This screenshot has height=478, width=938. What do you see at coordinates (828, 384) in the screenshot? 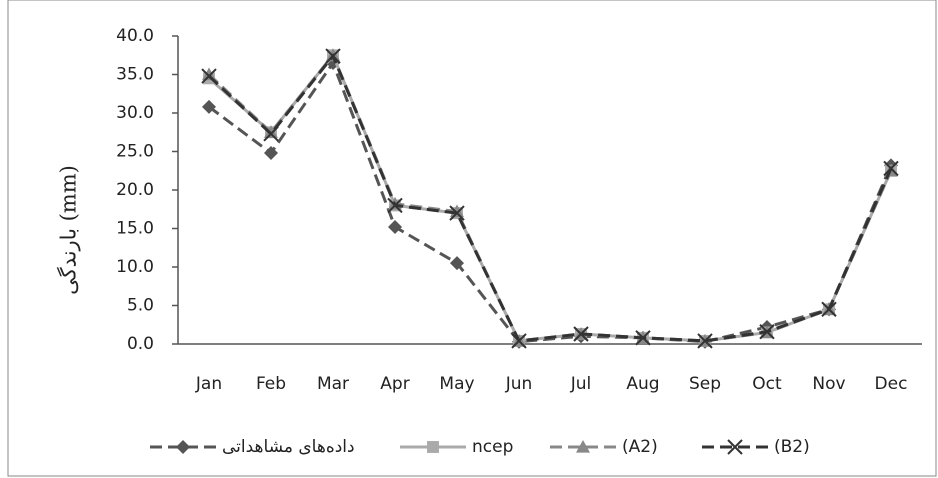
I see `x-tick-label: Nov` at bounding box center [828, 384].